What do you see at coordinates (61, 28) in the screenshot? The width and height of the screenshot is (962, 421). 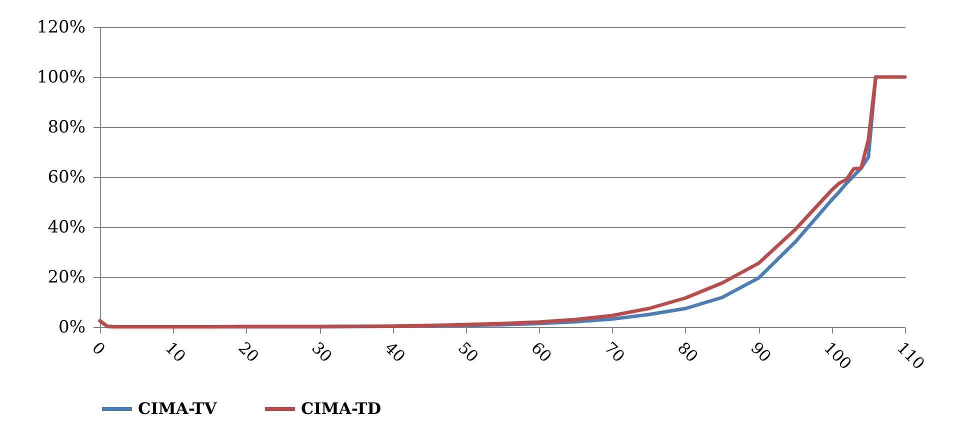 I see `y-tick-label: 120%` at bounding box center [61, 28].